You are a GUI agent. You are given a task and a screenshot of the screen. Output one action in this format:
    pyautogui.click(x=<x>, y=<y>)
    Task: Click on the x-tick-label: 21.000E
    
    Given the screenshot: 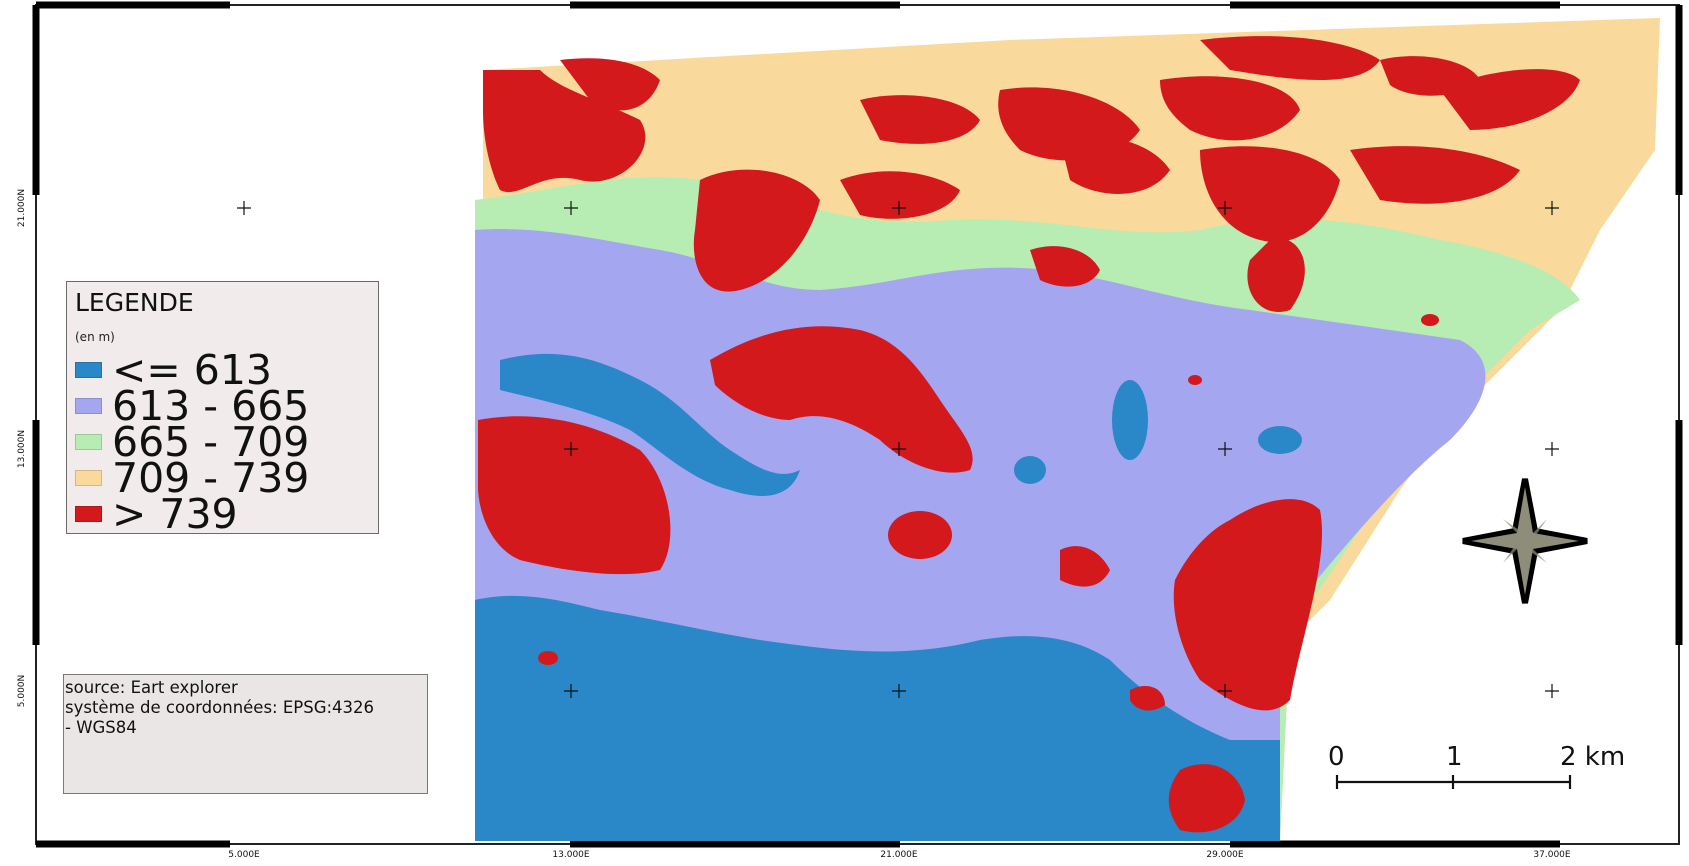 What is the action you would take?
    pyautogui.click(x=899, y=855)
    